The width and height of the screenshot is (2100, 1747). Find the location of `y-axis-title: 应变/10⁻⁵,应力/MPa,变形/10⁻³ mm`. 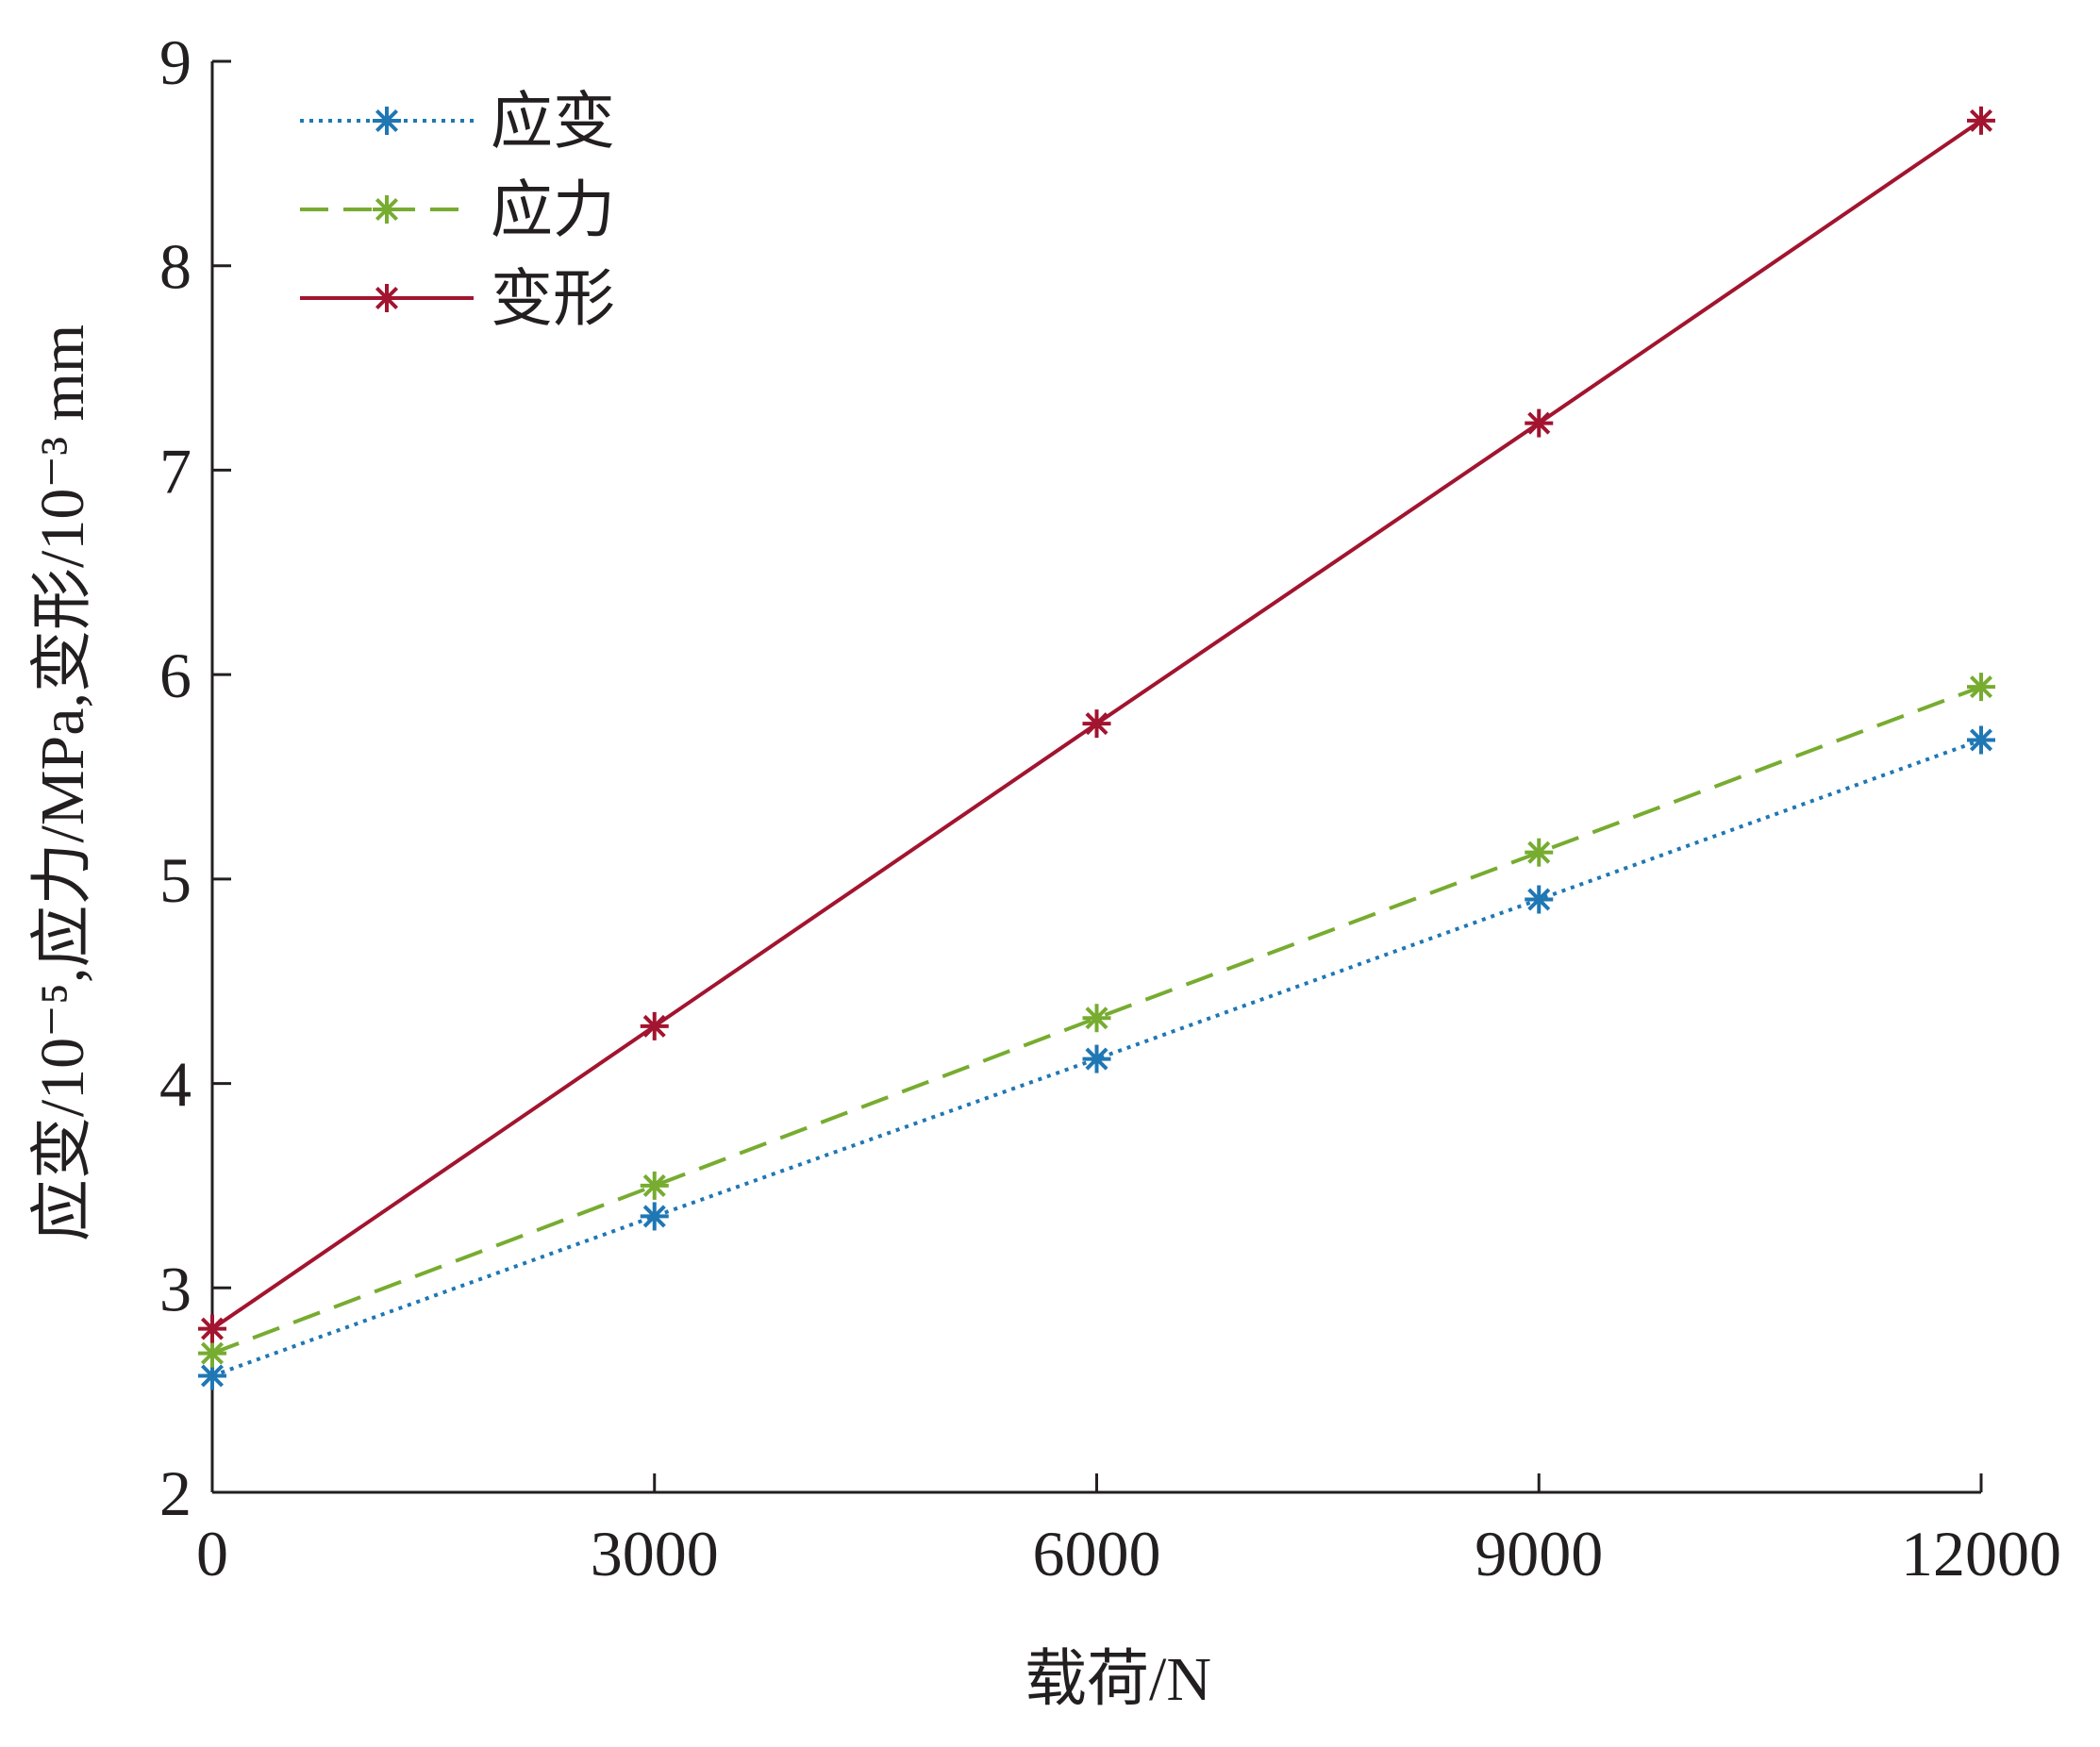

y-axis-title: 应变/10⁻⁵,应力/MPa,变形/10⁻³ mm is located at coordinates (62, 782).